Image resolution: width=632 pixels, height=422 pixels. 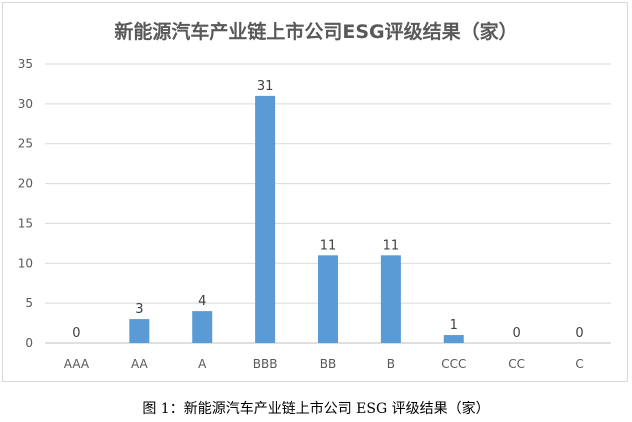 I want to click on figure-caption: 图 1：新能源汽车产业链上市公司 ESG 评级结果（家）, so click(x=316, y=409).